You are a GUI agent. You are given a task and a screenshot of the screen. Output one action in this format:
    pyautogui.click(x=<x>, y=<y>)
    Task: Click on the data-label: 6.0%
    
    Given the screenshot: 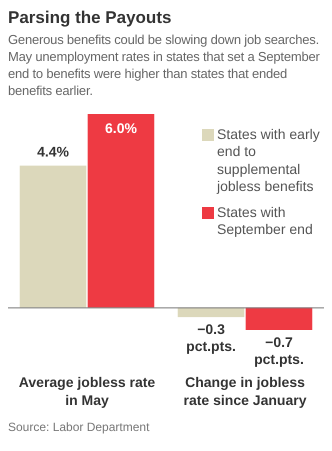 What is the action you would take?
    pyautogui.click(x=121, y=127)
    